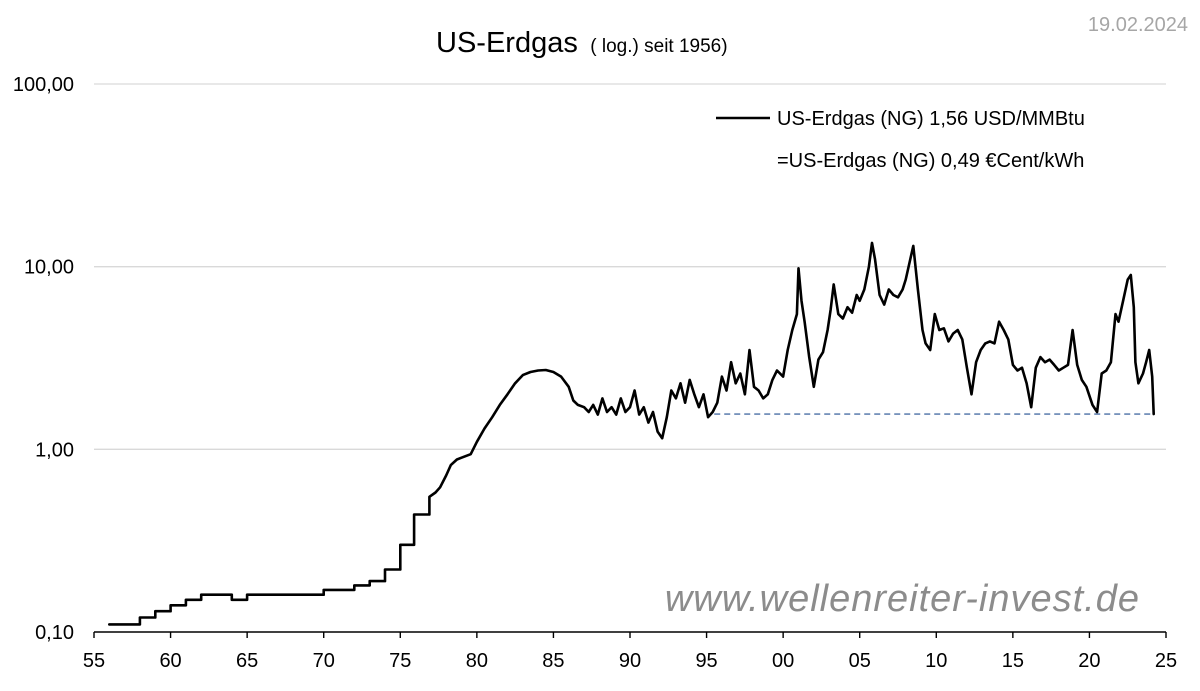  Describe the element at coordinates (94, 661) in the screenshot. I see `x-tick-label: 55` at that location.